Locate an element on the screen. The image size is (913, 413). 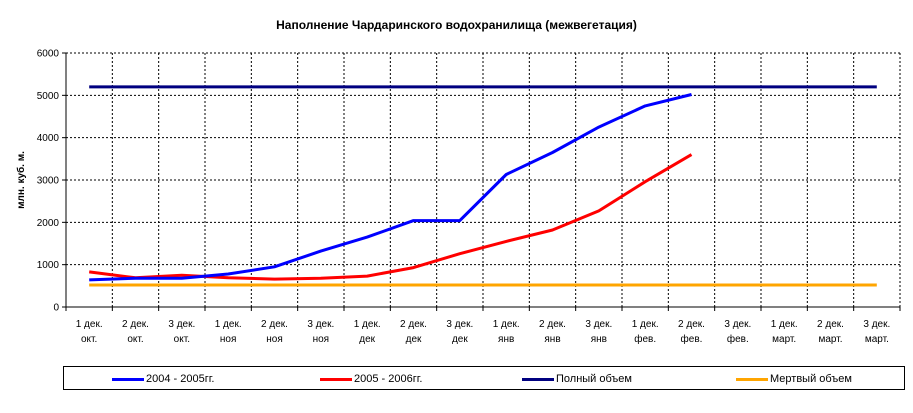
legend-item: 2004 - 2005гг. is located at coordinates (163, 379).